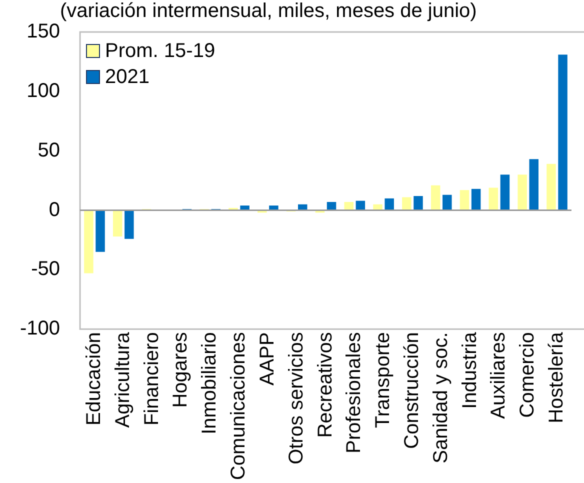  What do you see at coordinates (45, 269) in the screenshot?
I see `y-tick-label: -50` at bounding box center [45, 269].